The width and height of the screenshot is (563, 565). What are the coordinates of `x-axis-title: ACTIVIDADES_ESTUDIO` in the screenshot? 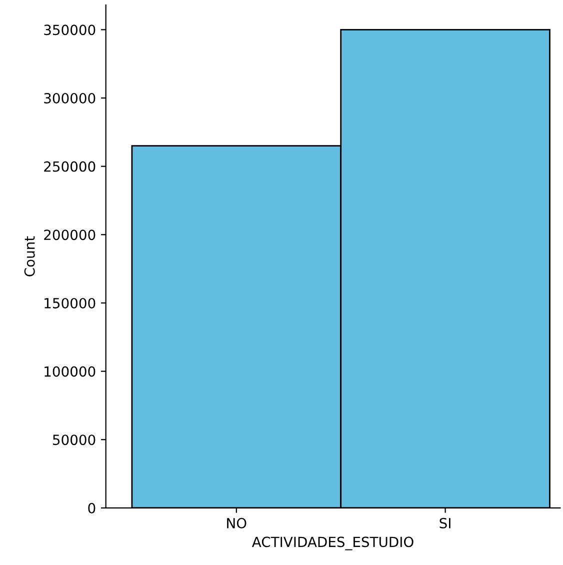 It's located at (333, 543).